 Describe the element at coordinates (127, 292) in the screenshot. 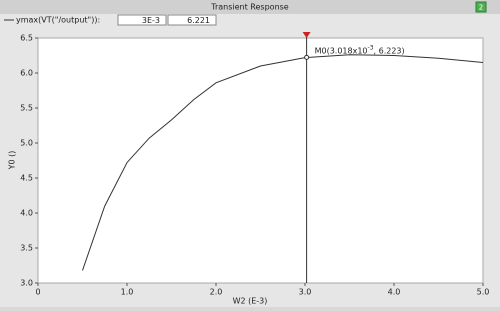

I see `x-tick-label: 1.0` at that location.